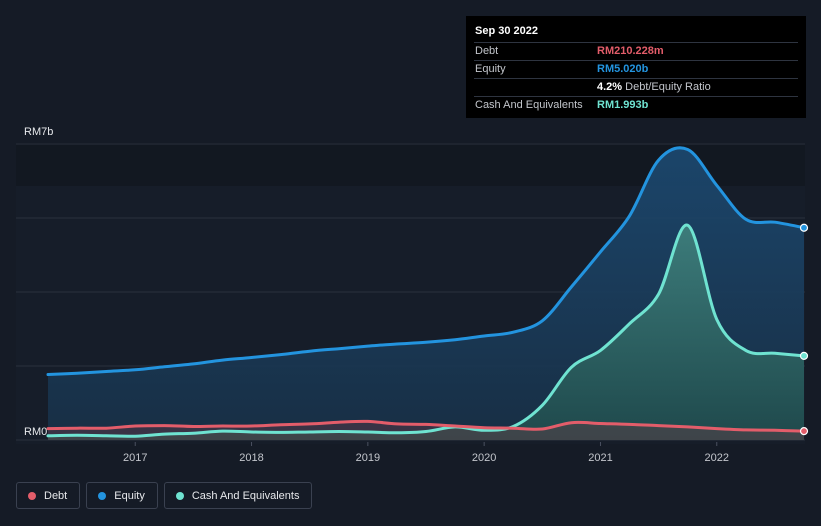 This screenshot has height=526, width=821. Describe the element at coordinates (484, 458) in the screenshot. I see `x-tick-label-2020: 2020` at that location.